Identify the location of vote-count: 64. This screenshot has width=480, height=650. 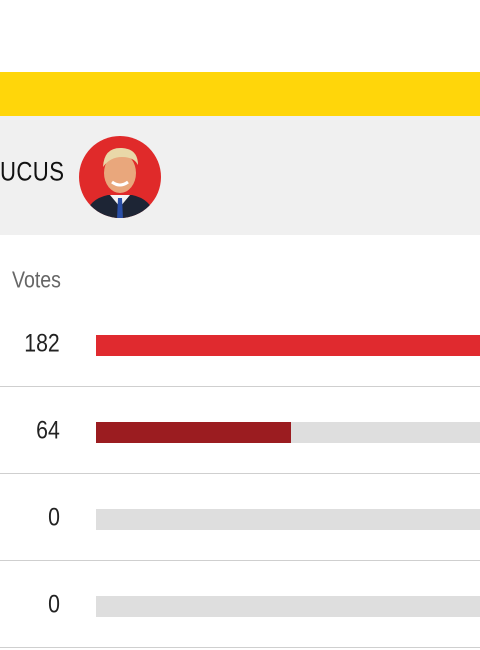
(48, 430).